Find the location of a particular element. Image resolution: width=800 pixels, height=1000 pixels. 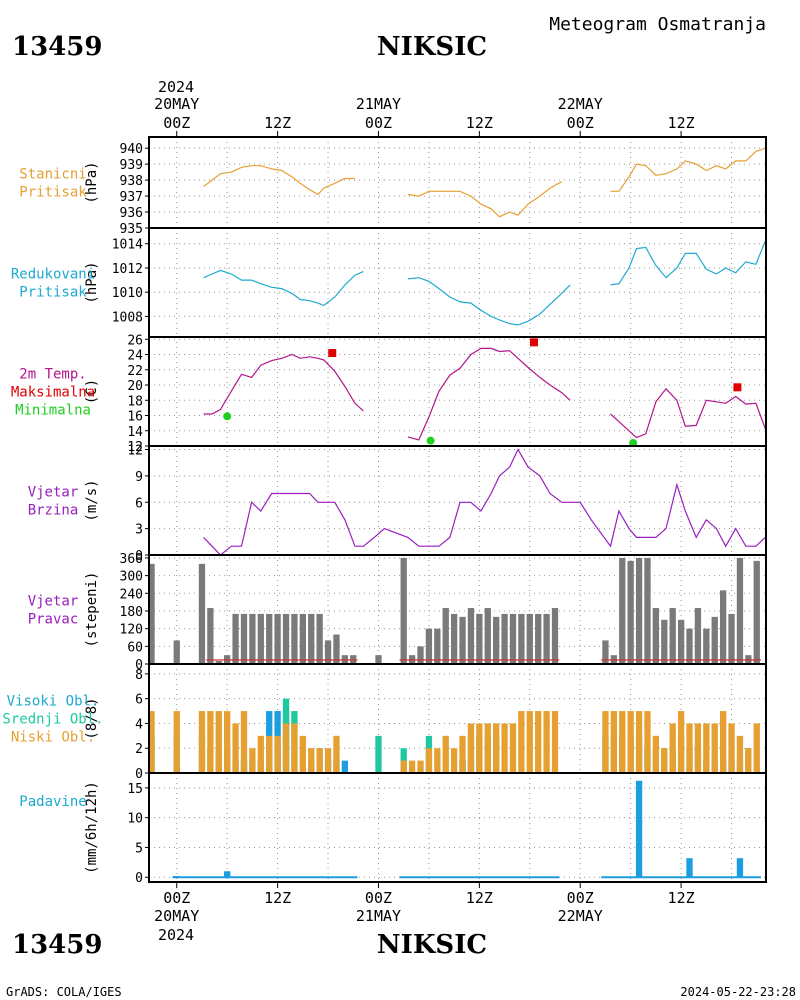

top-date-label: 20MAY is located at coordinates (176, 104).